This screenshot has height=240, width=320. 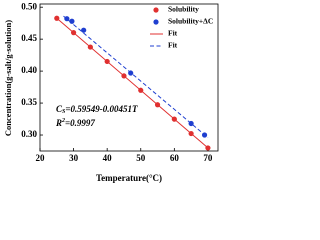 I want to click on annotation-part: =0.9997, so click(x=80, y=123).